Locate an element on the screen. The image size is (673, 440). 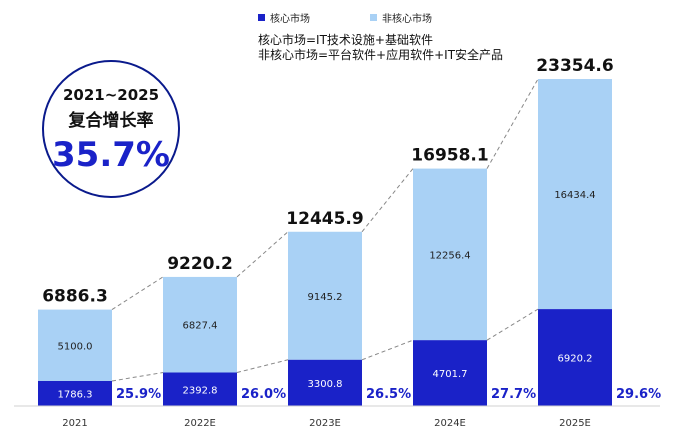
x-tick-2023E: 2023E is located at coordinates (325, 423).